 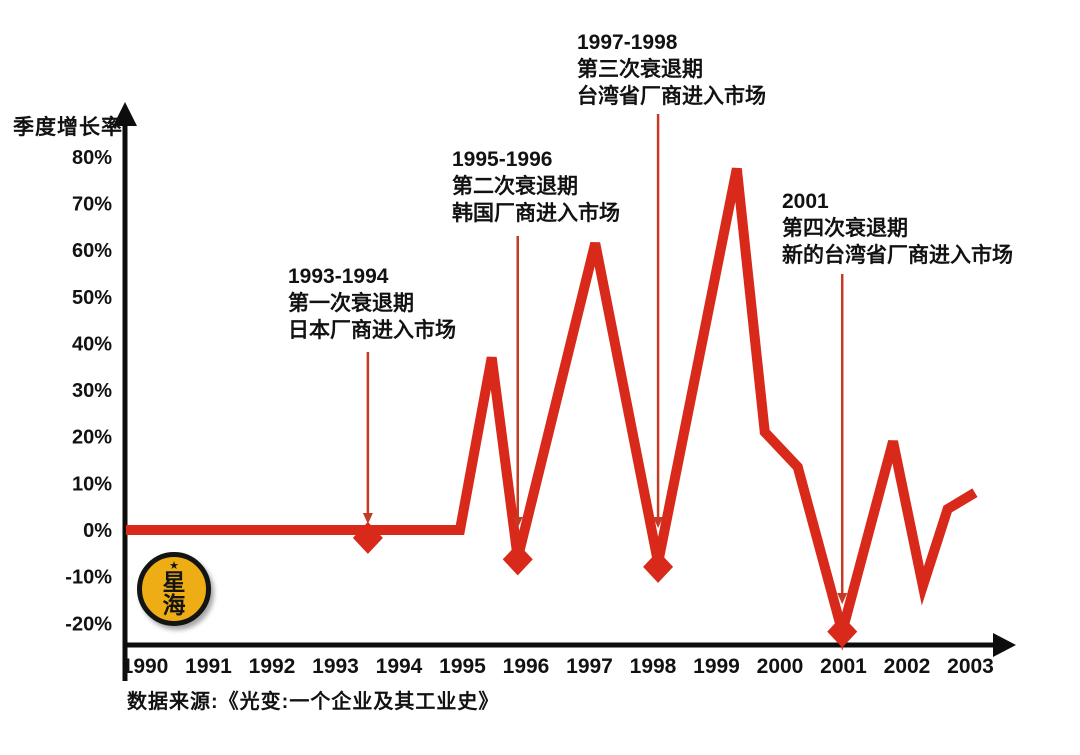 What do you see at coordinates (653, 666) in the screenshot?
I see `x-tick-label: 1998` at bounding box center [653, 666].